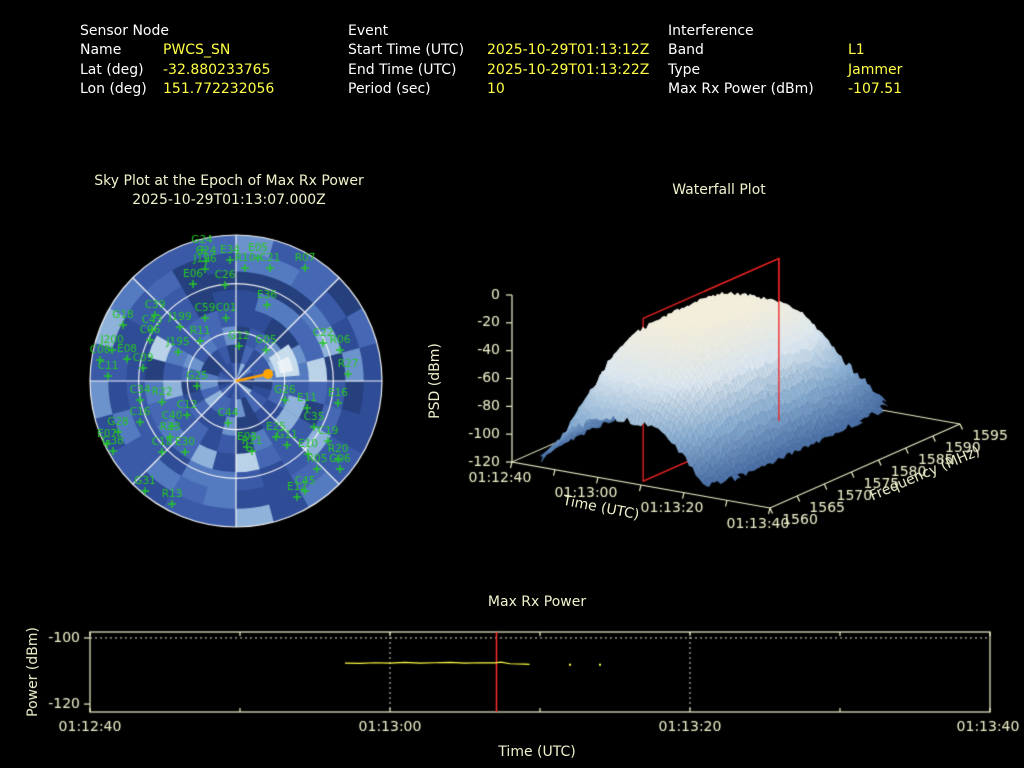  I want to click on field-row: Name PWCS_SN, so click(177, 50).